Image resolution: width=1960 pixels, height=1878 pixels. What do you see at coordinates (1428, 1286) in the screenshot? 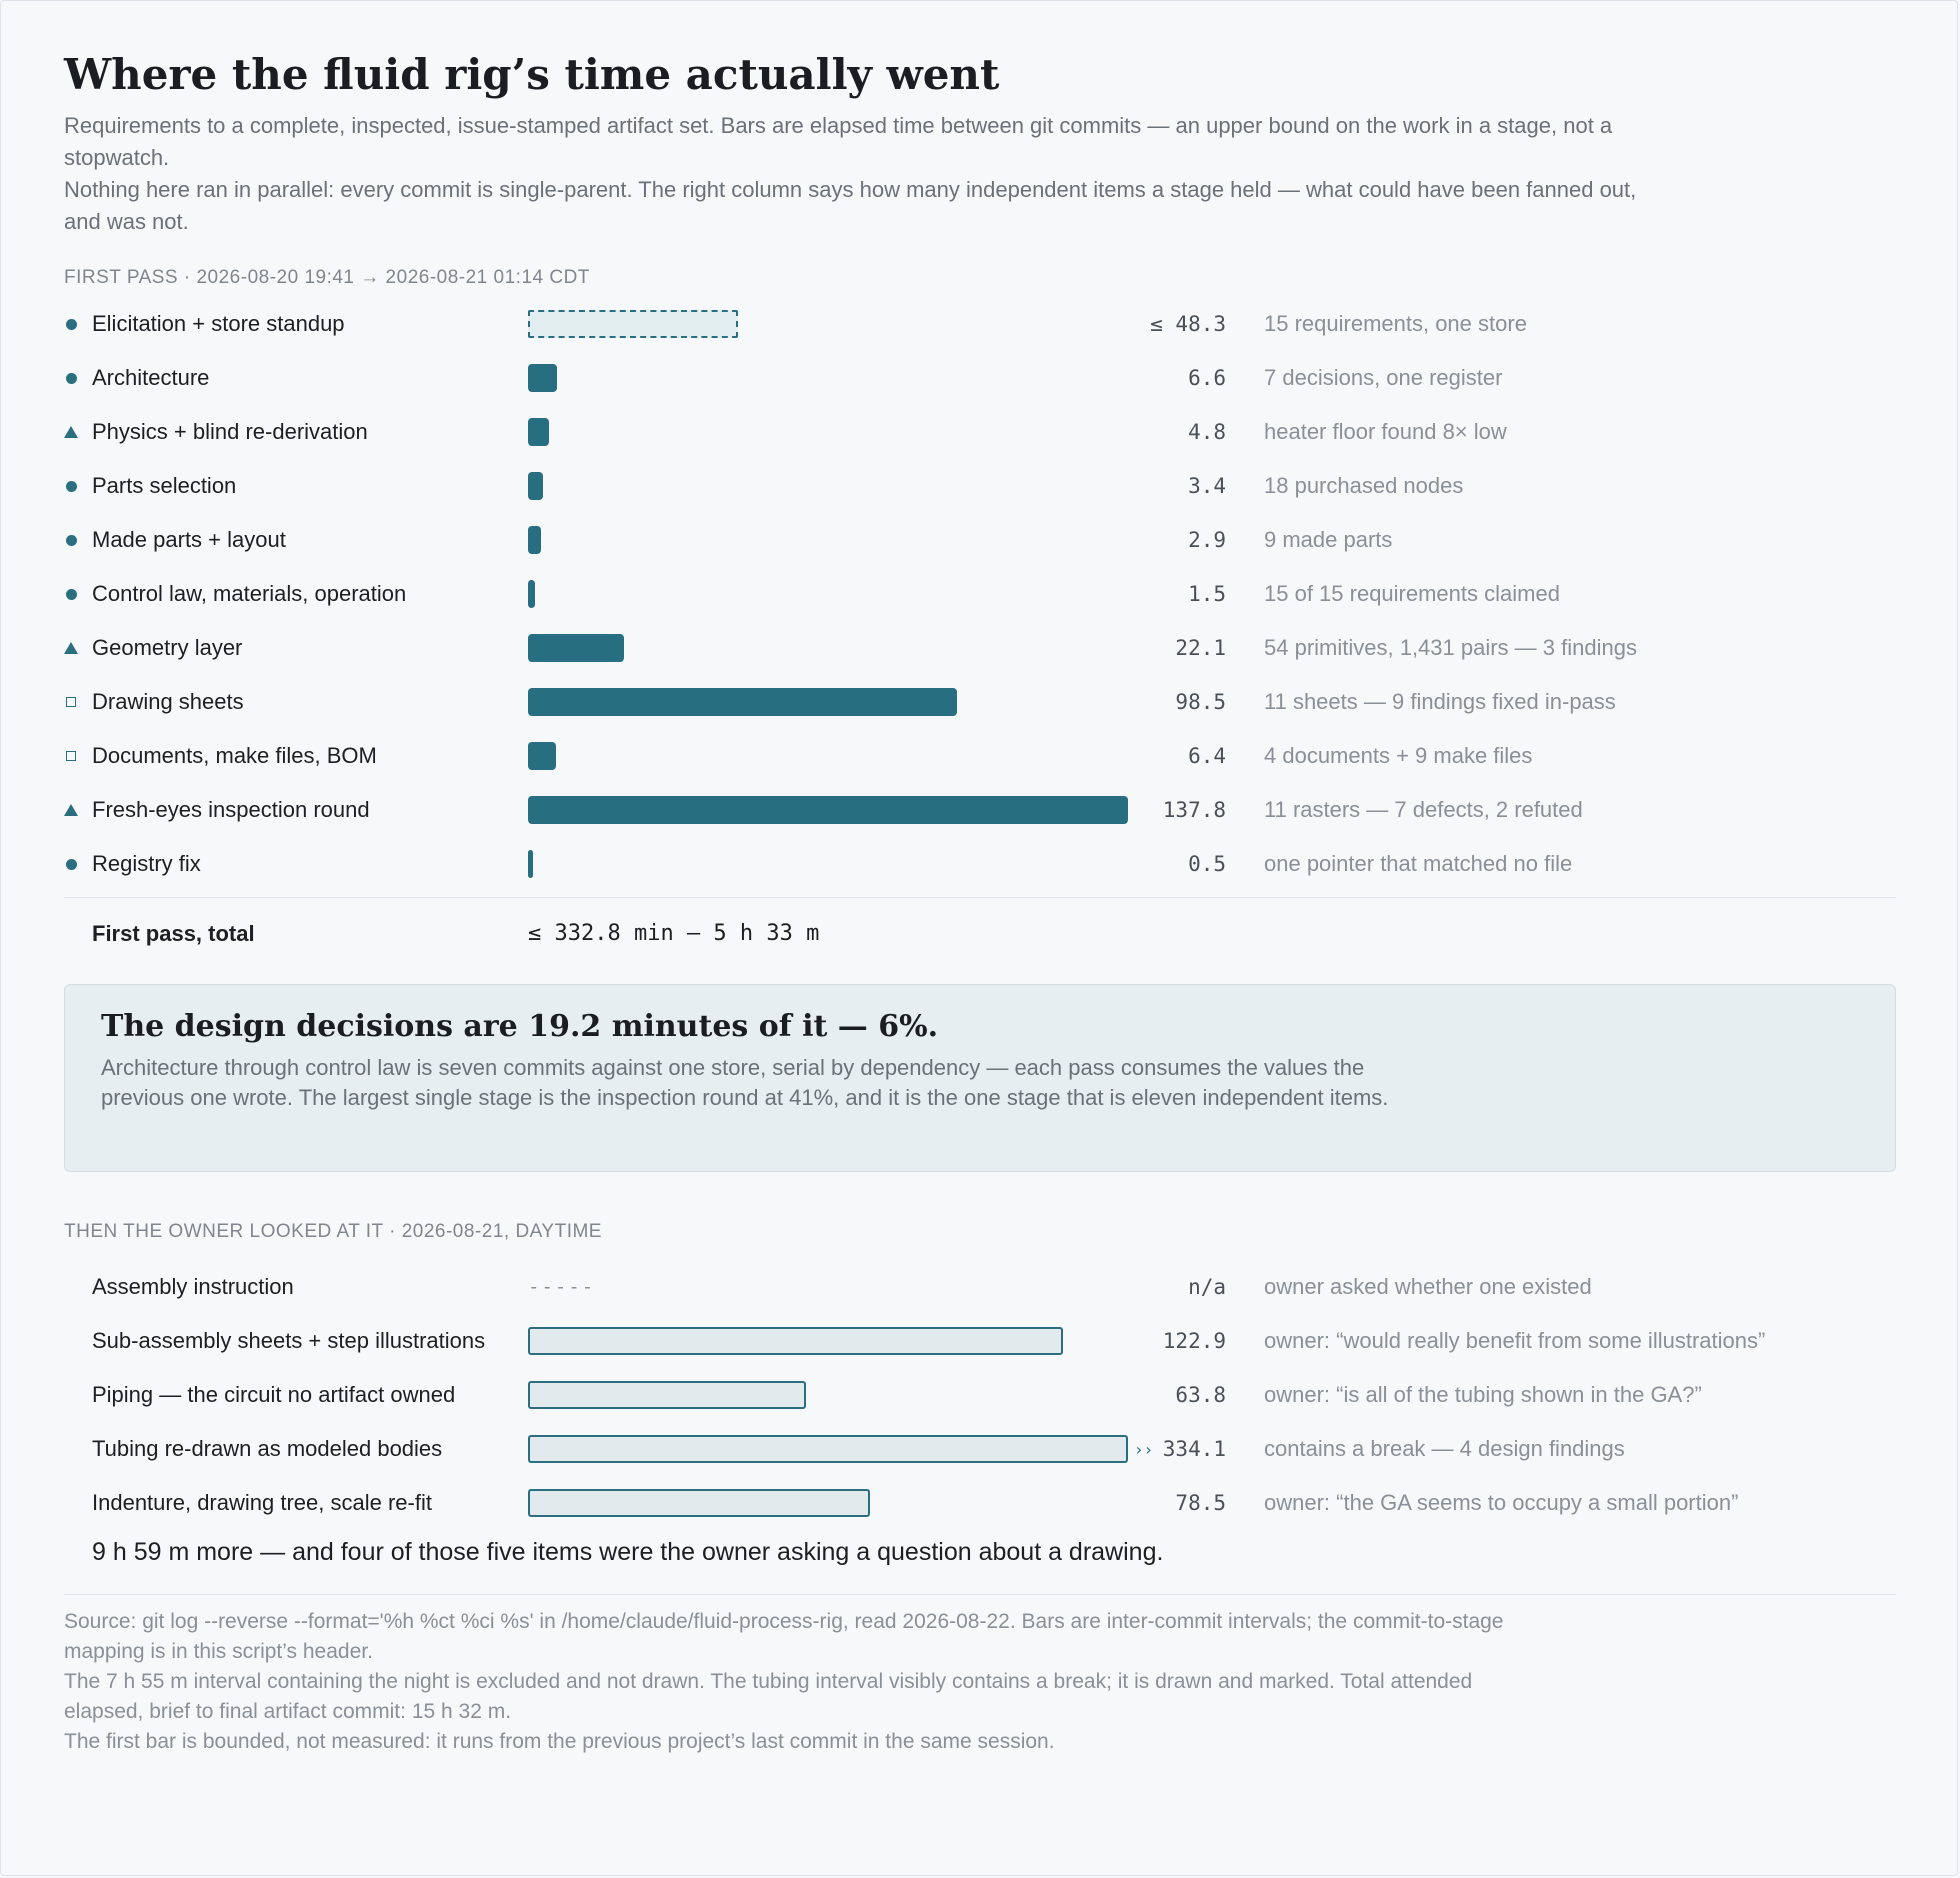
I see `bar-note: owner asked whether one existed` at bounding box center [1428, 1286].